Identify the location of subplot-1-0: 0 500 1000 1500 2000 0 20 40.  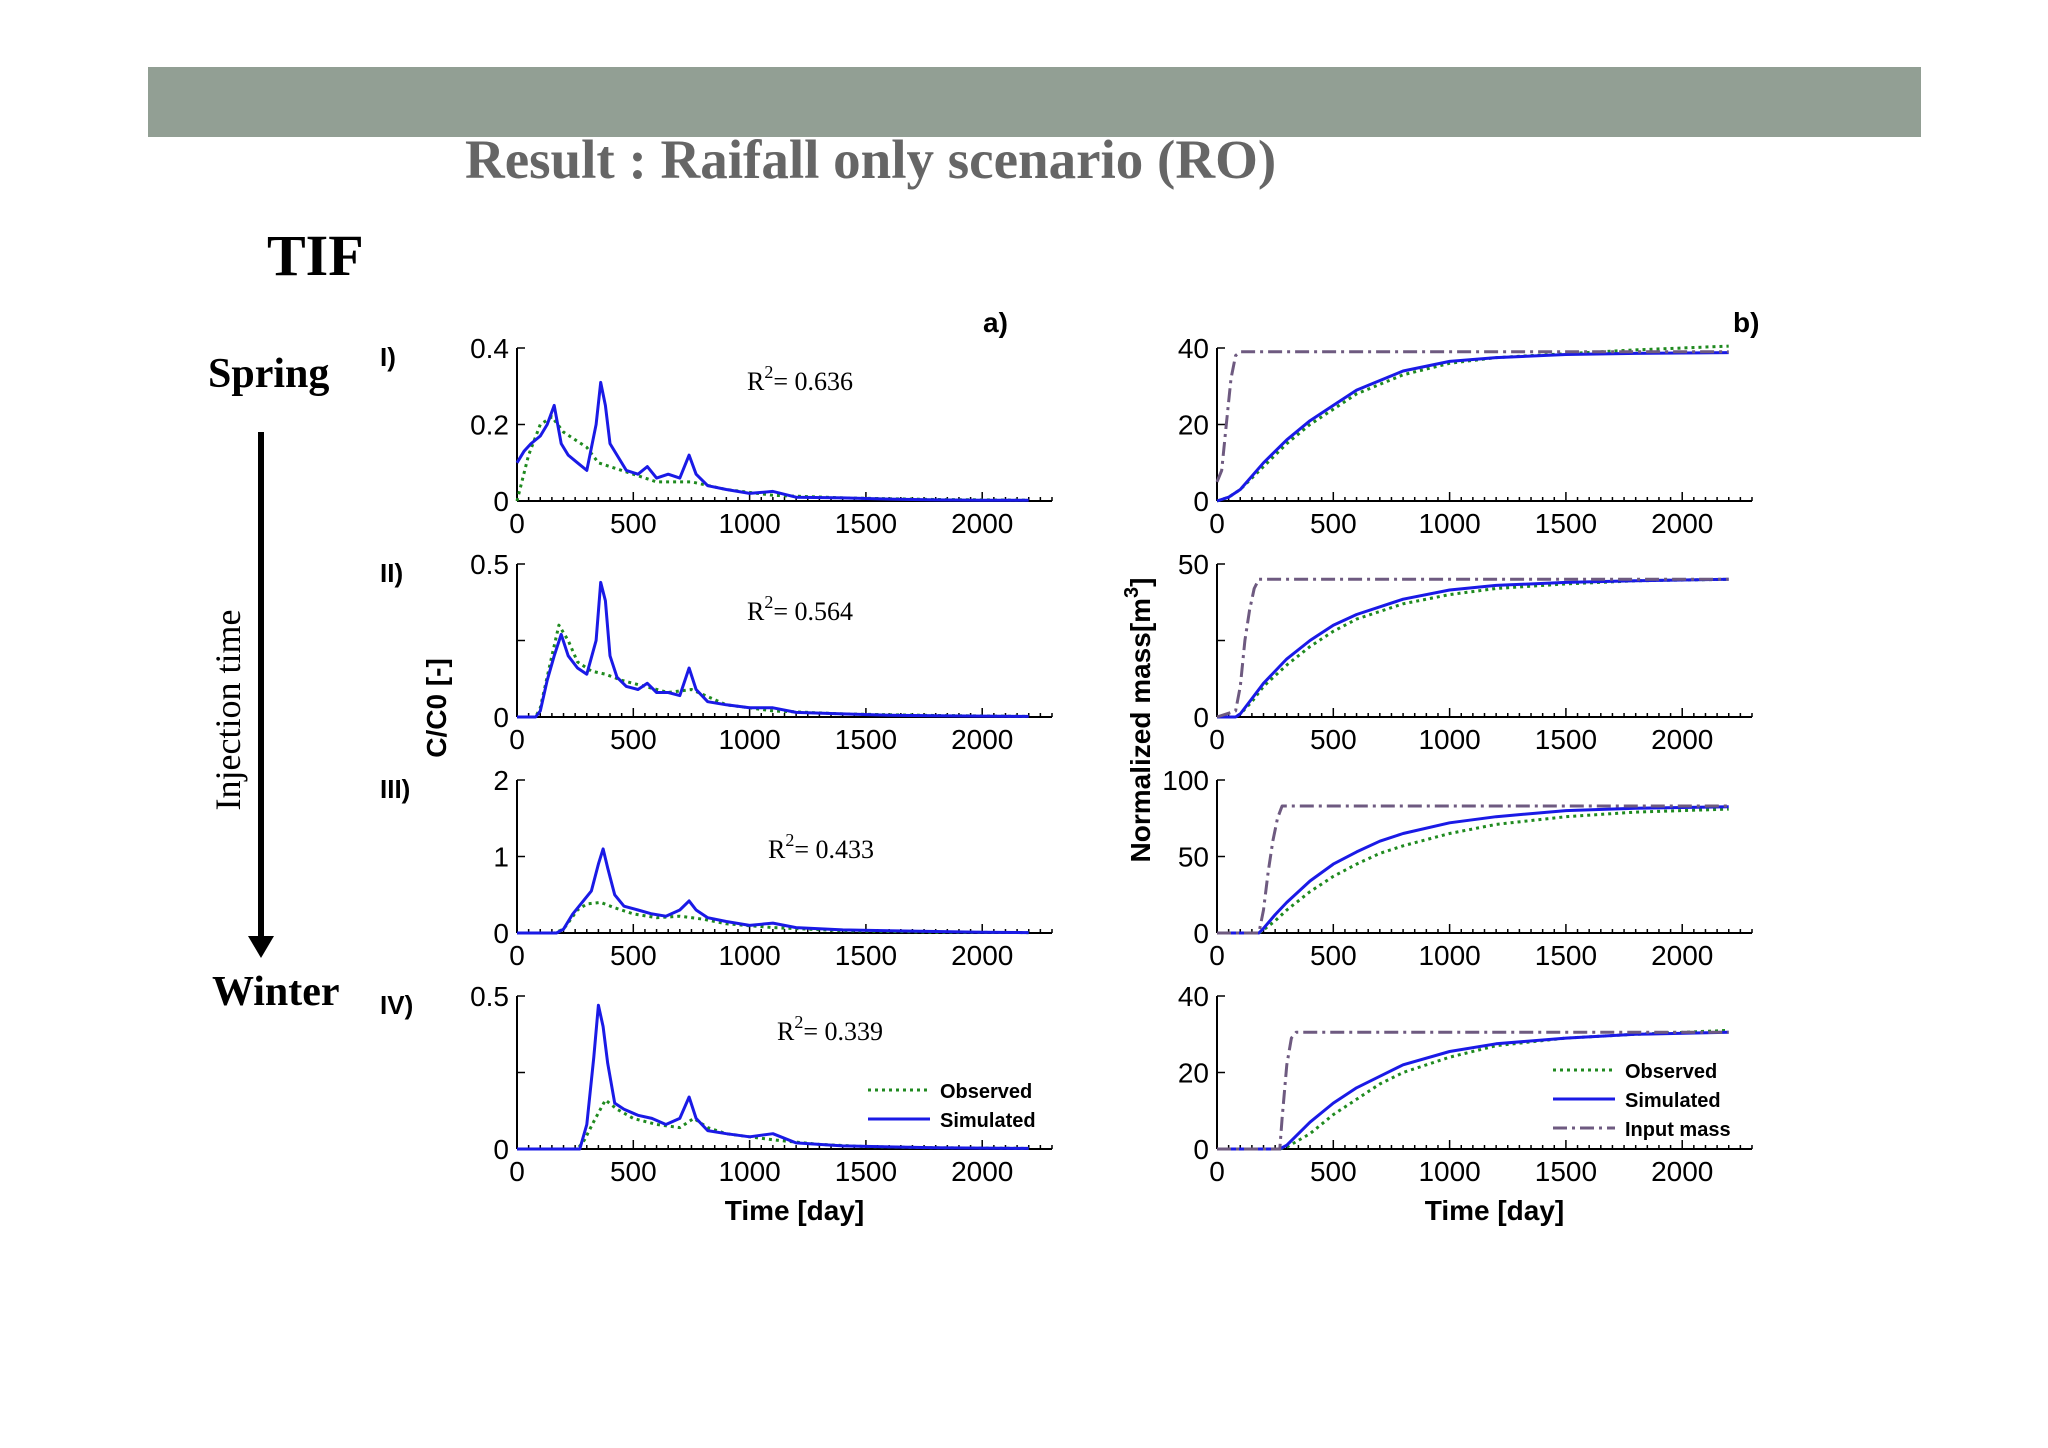
(1465, 436).